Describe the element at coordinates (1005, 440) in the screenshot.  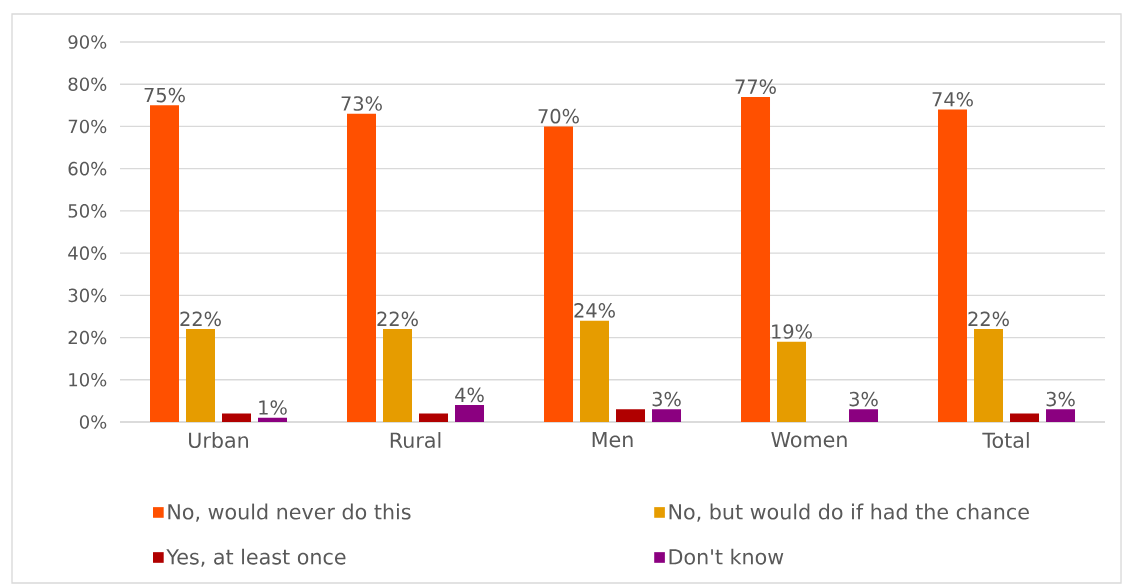
I see `x-tick-label: Total` at that location.